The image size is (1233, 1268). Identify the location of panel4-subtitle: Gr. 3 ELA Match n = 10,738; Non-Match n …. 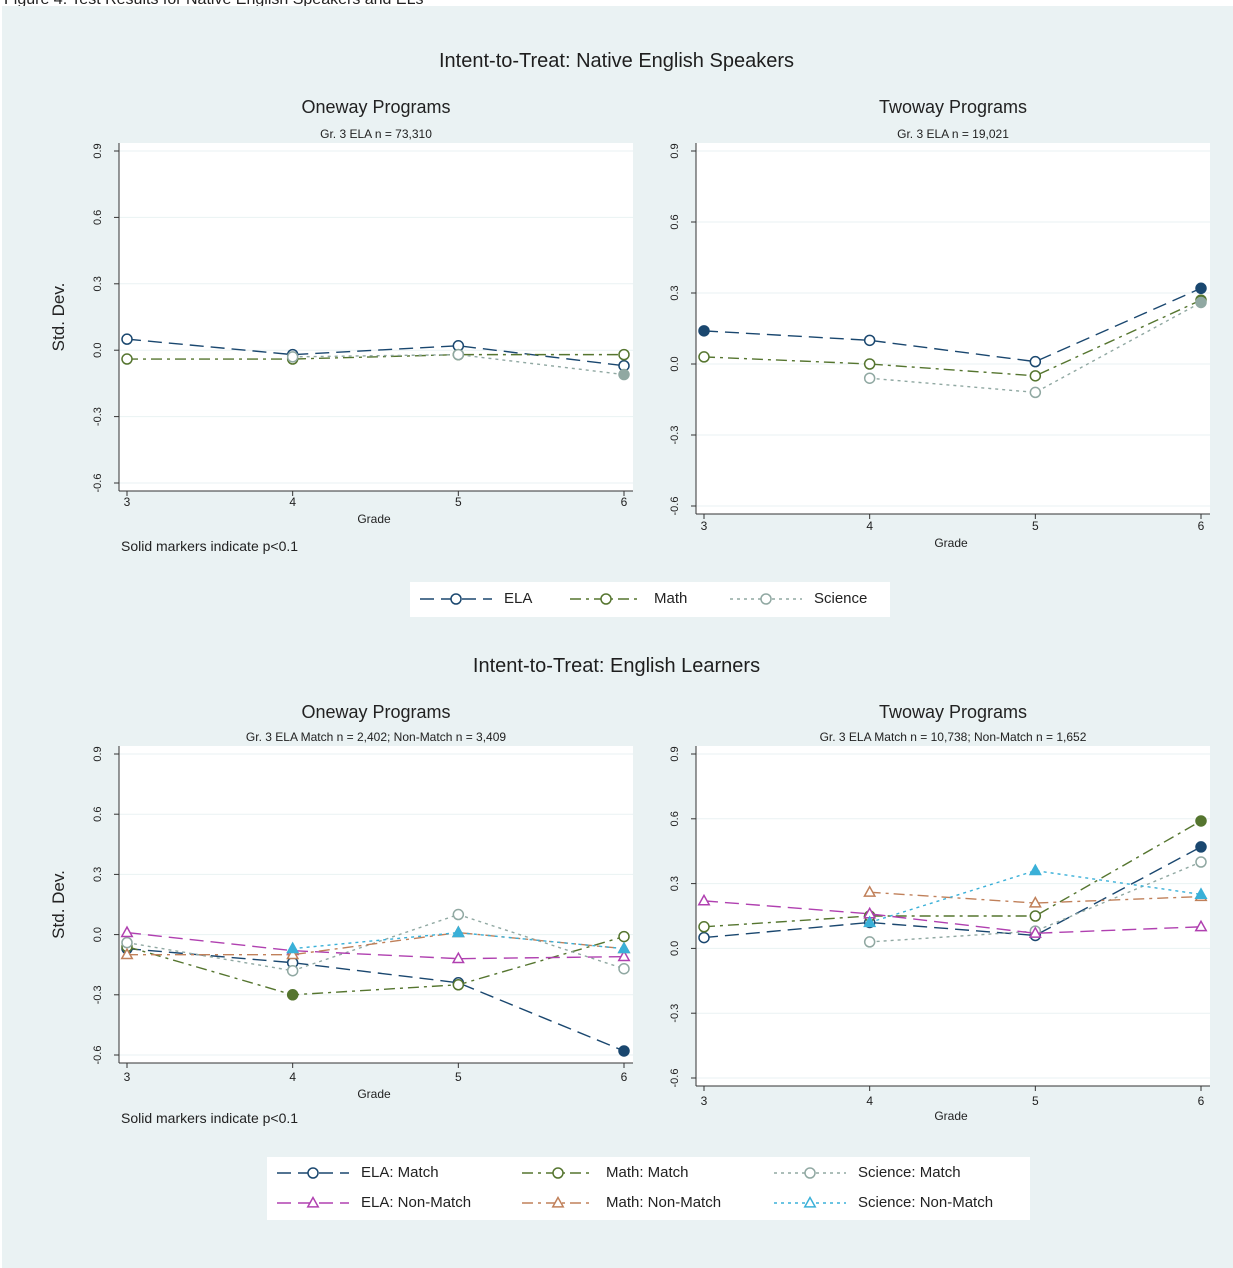
(953, 737).